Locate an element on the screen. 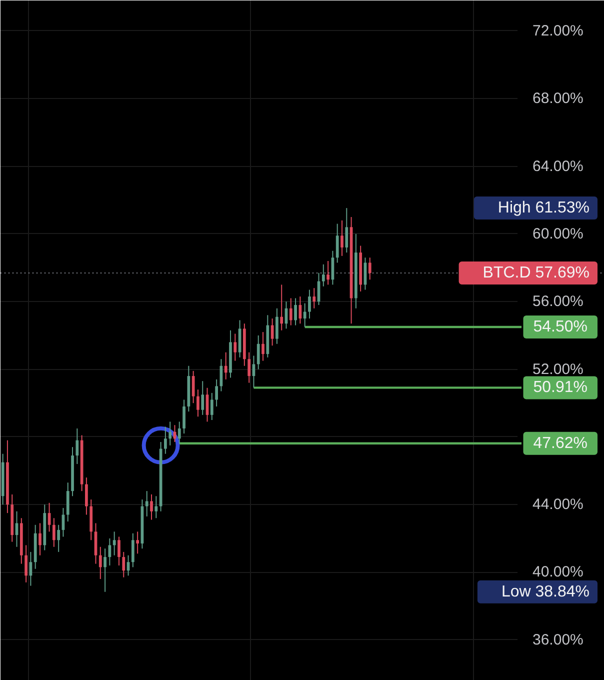 The width and height of the screenshot is (604, 680). y-tick-label: 36.00% is located at coordinates (558, 639).